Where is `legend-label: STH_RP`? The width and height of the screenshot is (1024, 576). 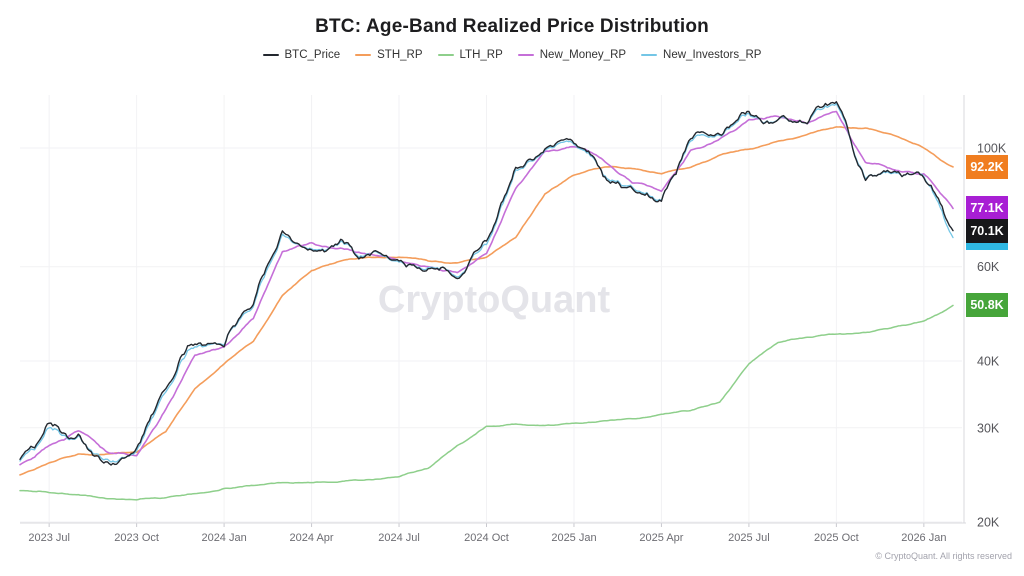 legend-label: STH_RP is located at coordinates (400, 55).